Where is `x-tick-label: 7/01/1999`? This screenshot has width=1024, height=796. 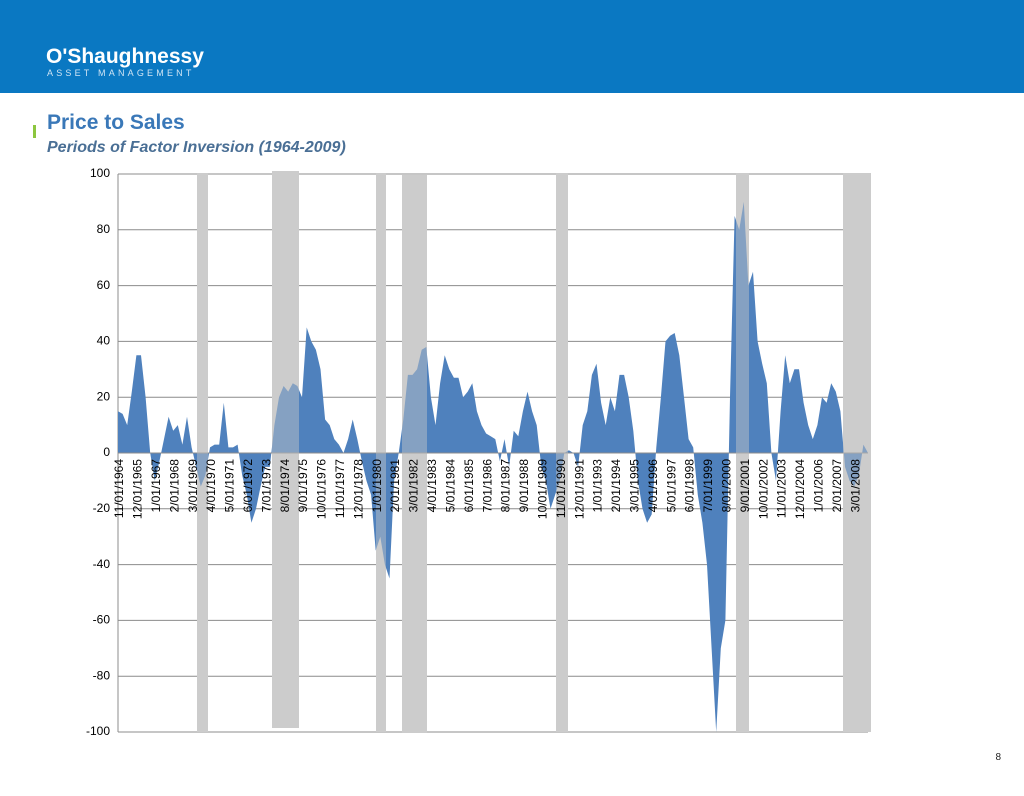 x-tick-label: 7/01/1999 is located at coordinates (708, 486).